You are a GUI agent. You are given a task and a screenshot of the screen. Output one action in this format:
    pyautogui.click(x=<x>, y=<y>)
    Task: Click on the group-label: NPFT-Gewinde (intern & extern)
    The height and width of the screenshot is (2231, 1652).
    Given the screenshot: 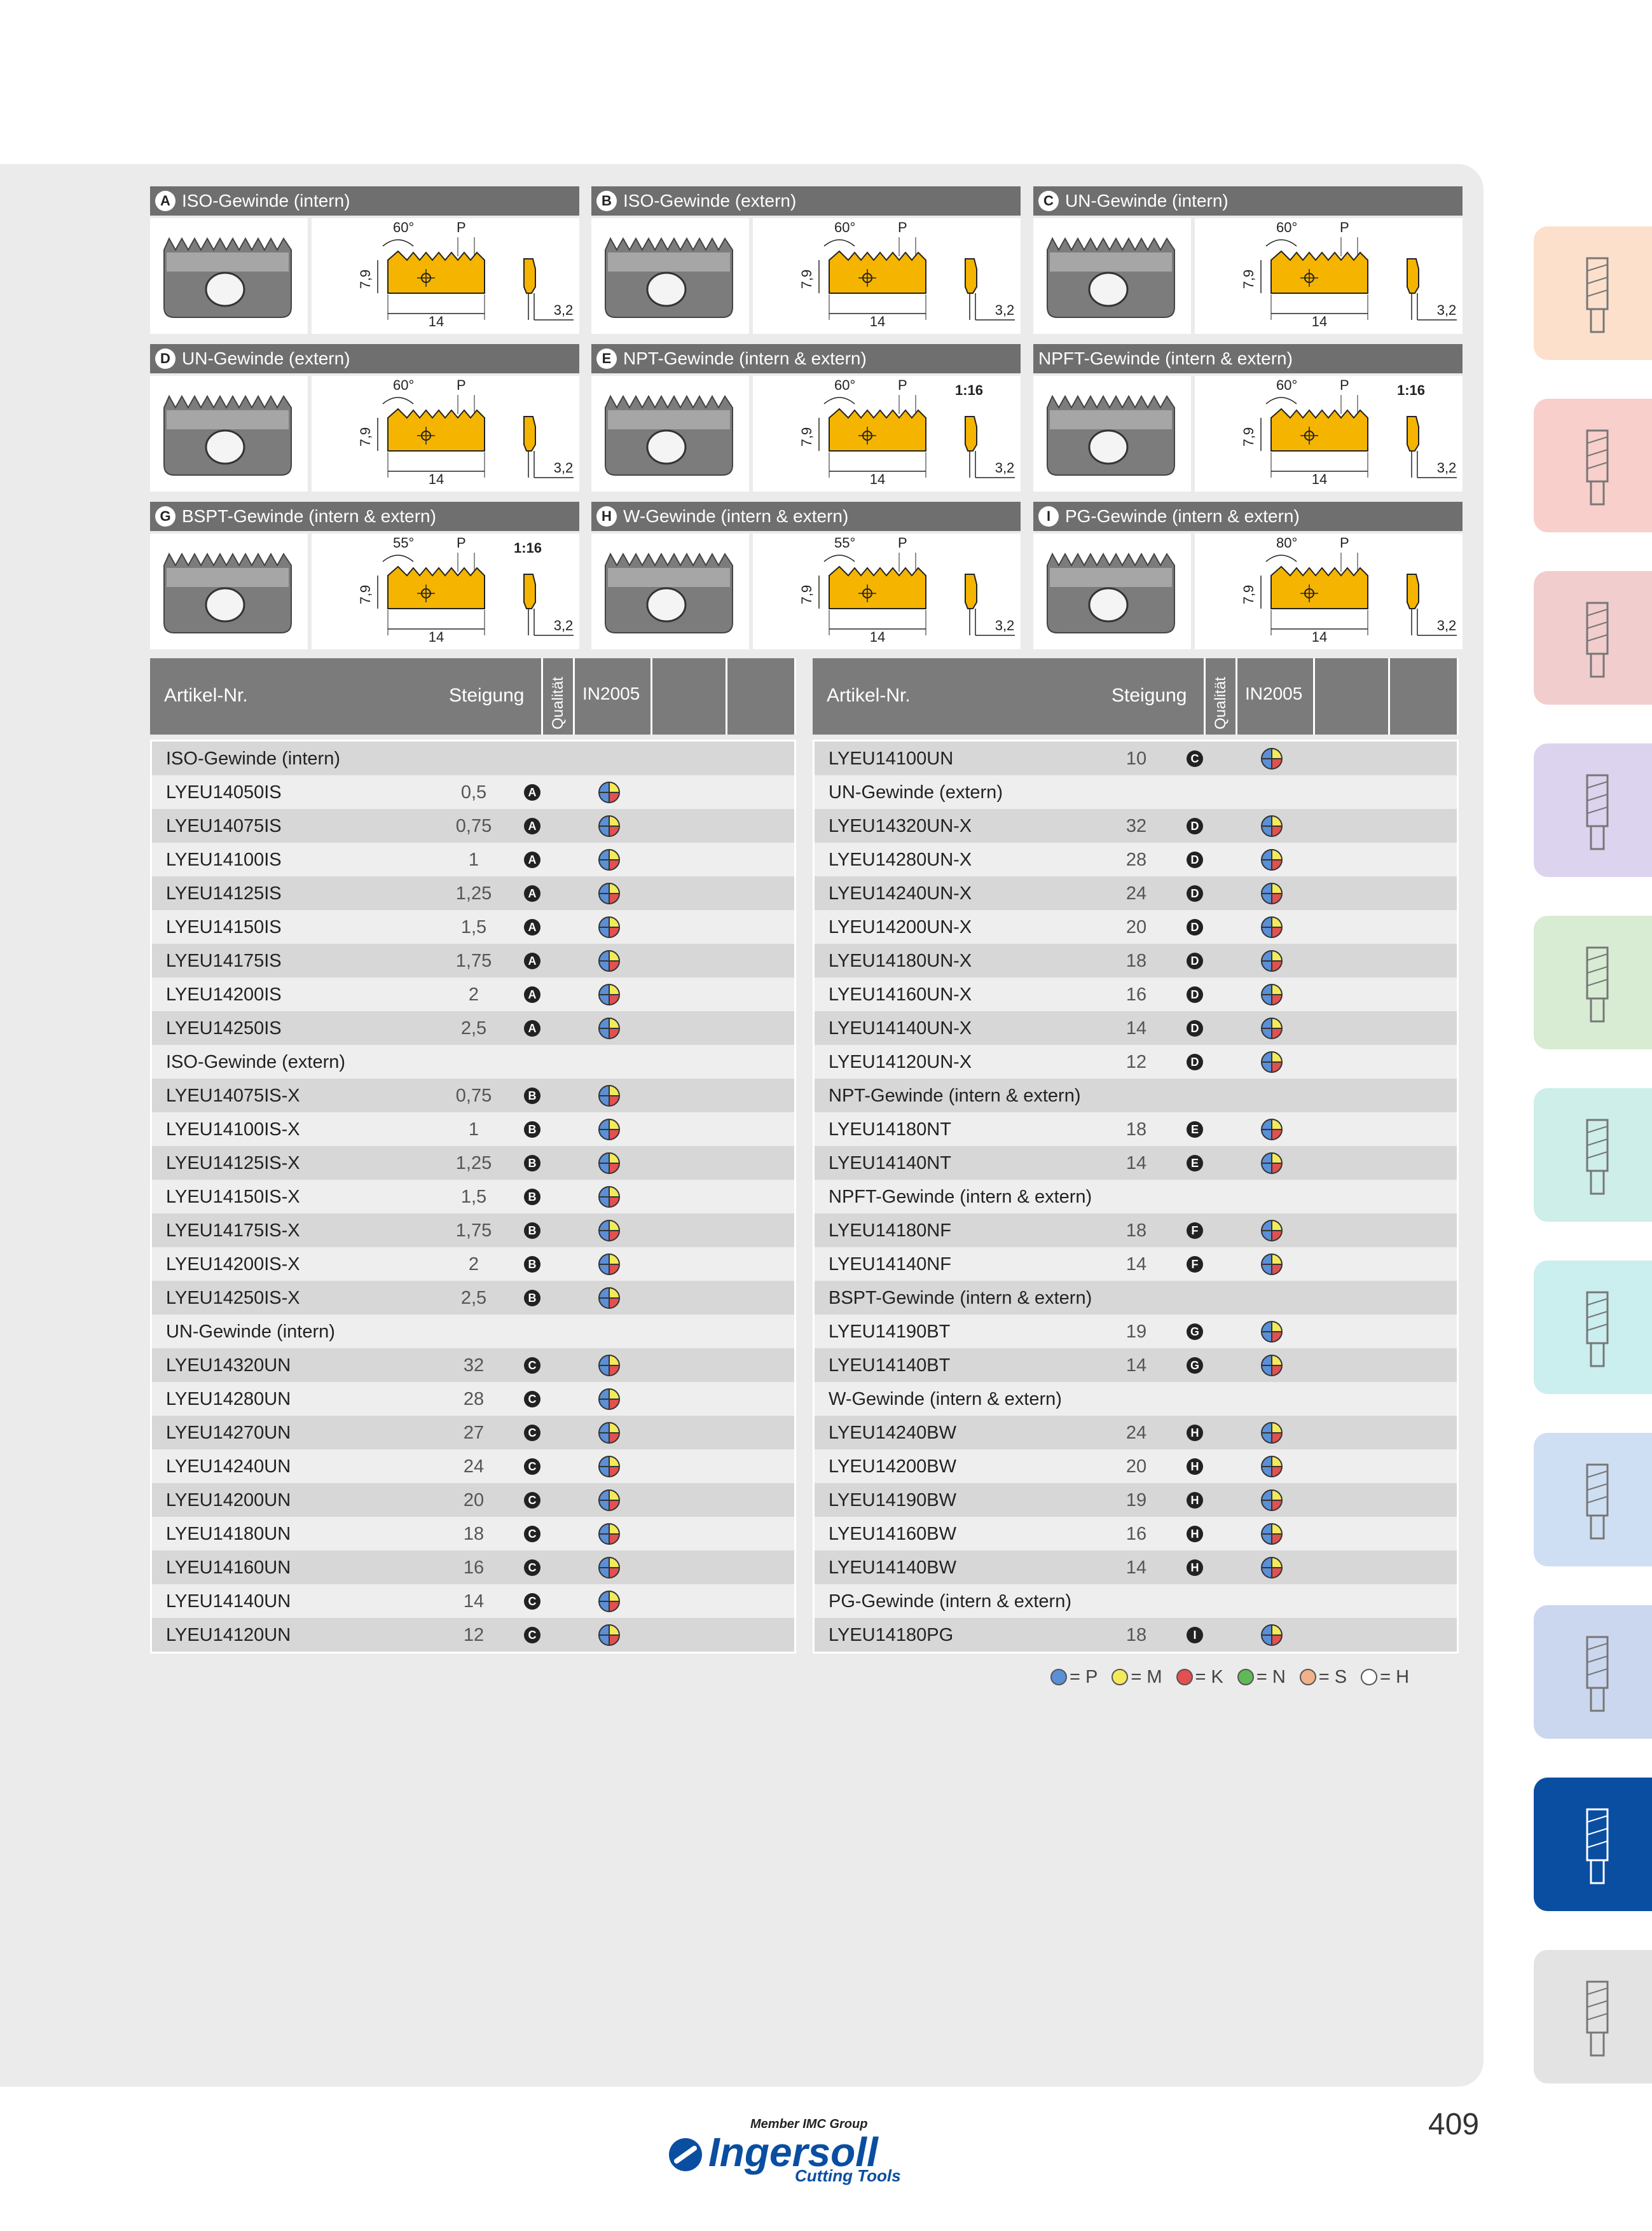 What is the action you would take?
    pyautogui.click(x=960, y=1197)
    